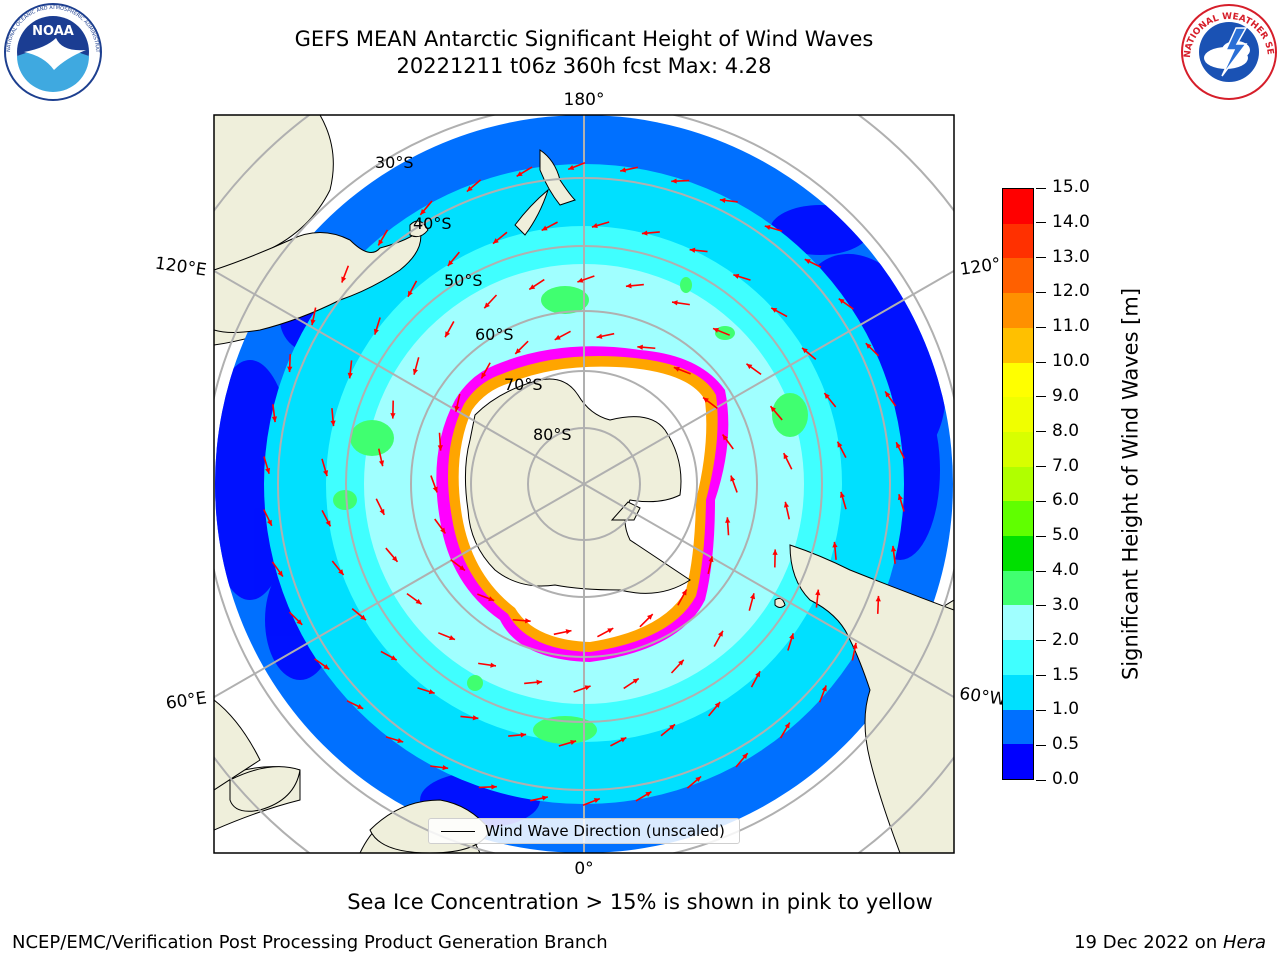 This screenshot has height=960, width=1280. Describe the element at coordinates (1244, 942) in the screenshot. I see `footer-machine: Hera` at that location.